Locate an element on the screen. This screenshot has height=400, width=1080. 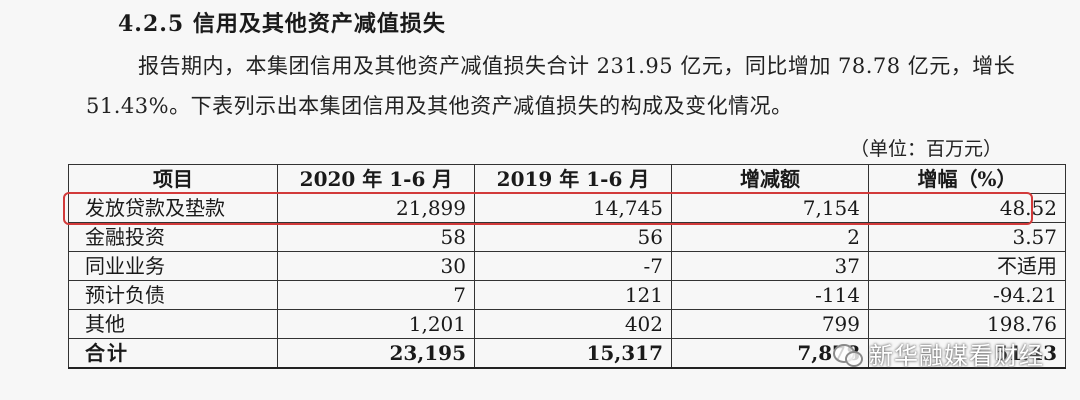
row-label: 预计负债 is located at coordinates (173, 295).